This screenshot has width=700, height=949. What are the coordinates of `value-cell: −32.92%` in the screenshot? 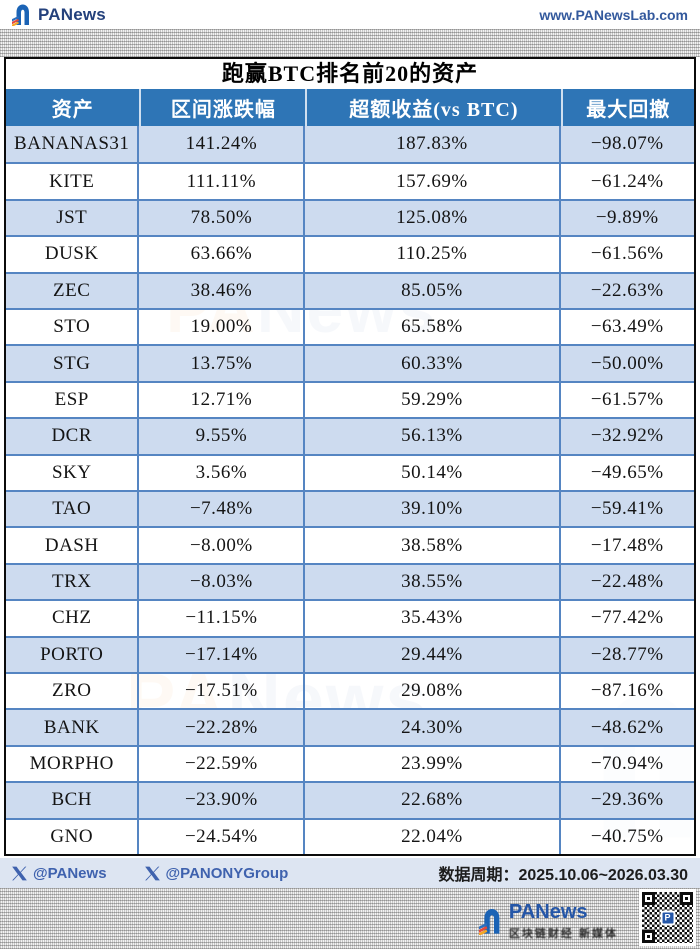 It's located at (627, 436).